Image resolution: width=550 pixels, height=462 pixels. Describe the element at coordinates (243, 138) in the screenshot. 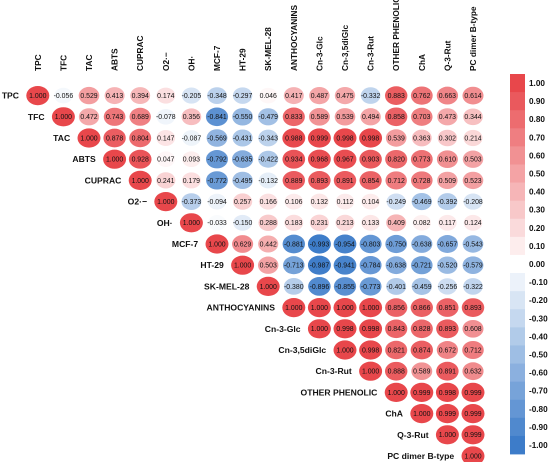

I see `cell-value-2-8: -0.431` at that location.